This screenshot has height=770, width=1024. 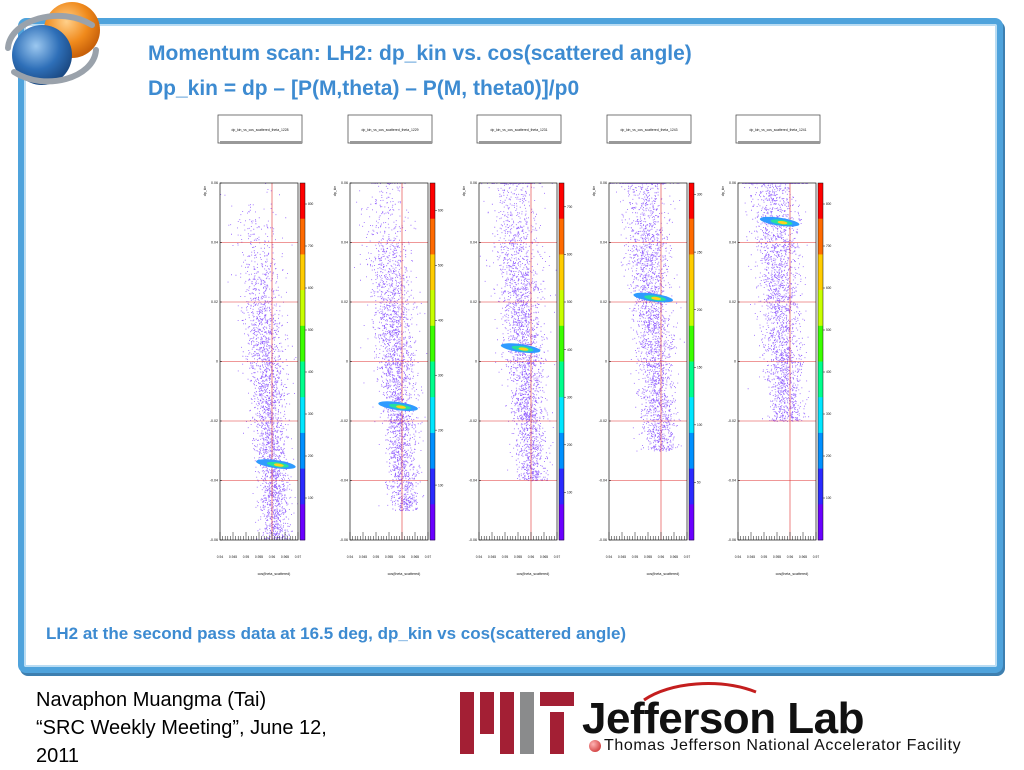 I want to click on z-tick-label: 400, so click(x=311, y=372).